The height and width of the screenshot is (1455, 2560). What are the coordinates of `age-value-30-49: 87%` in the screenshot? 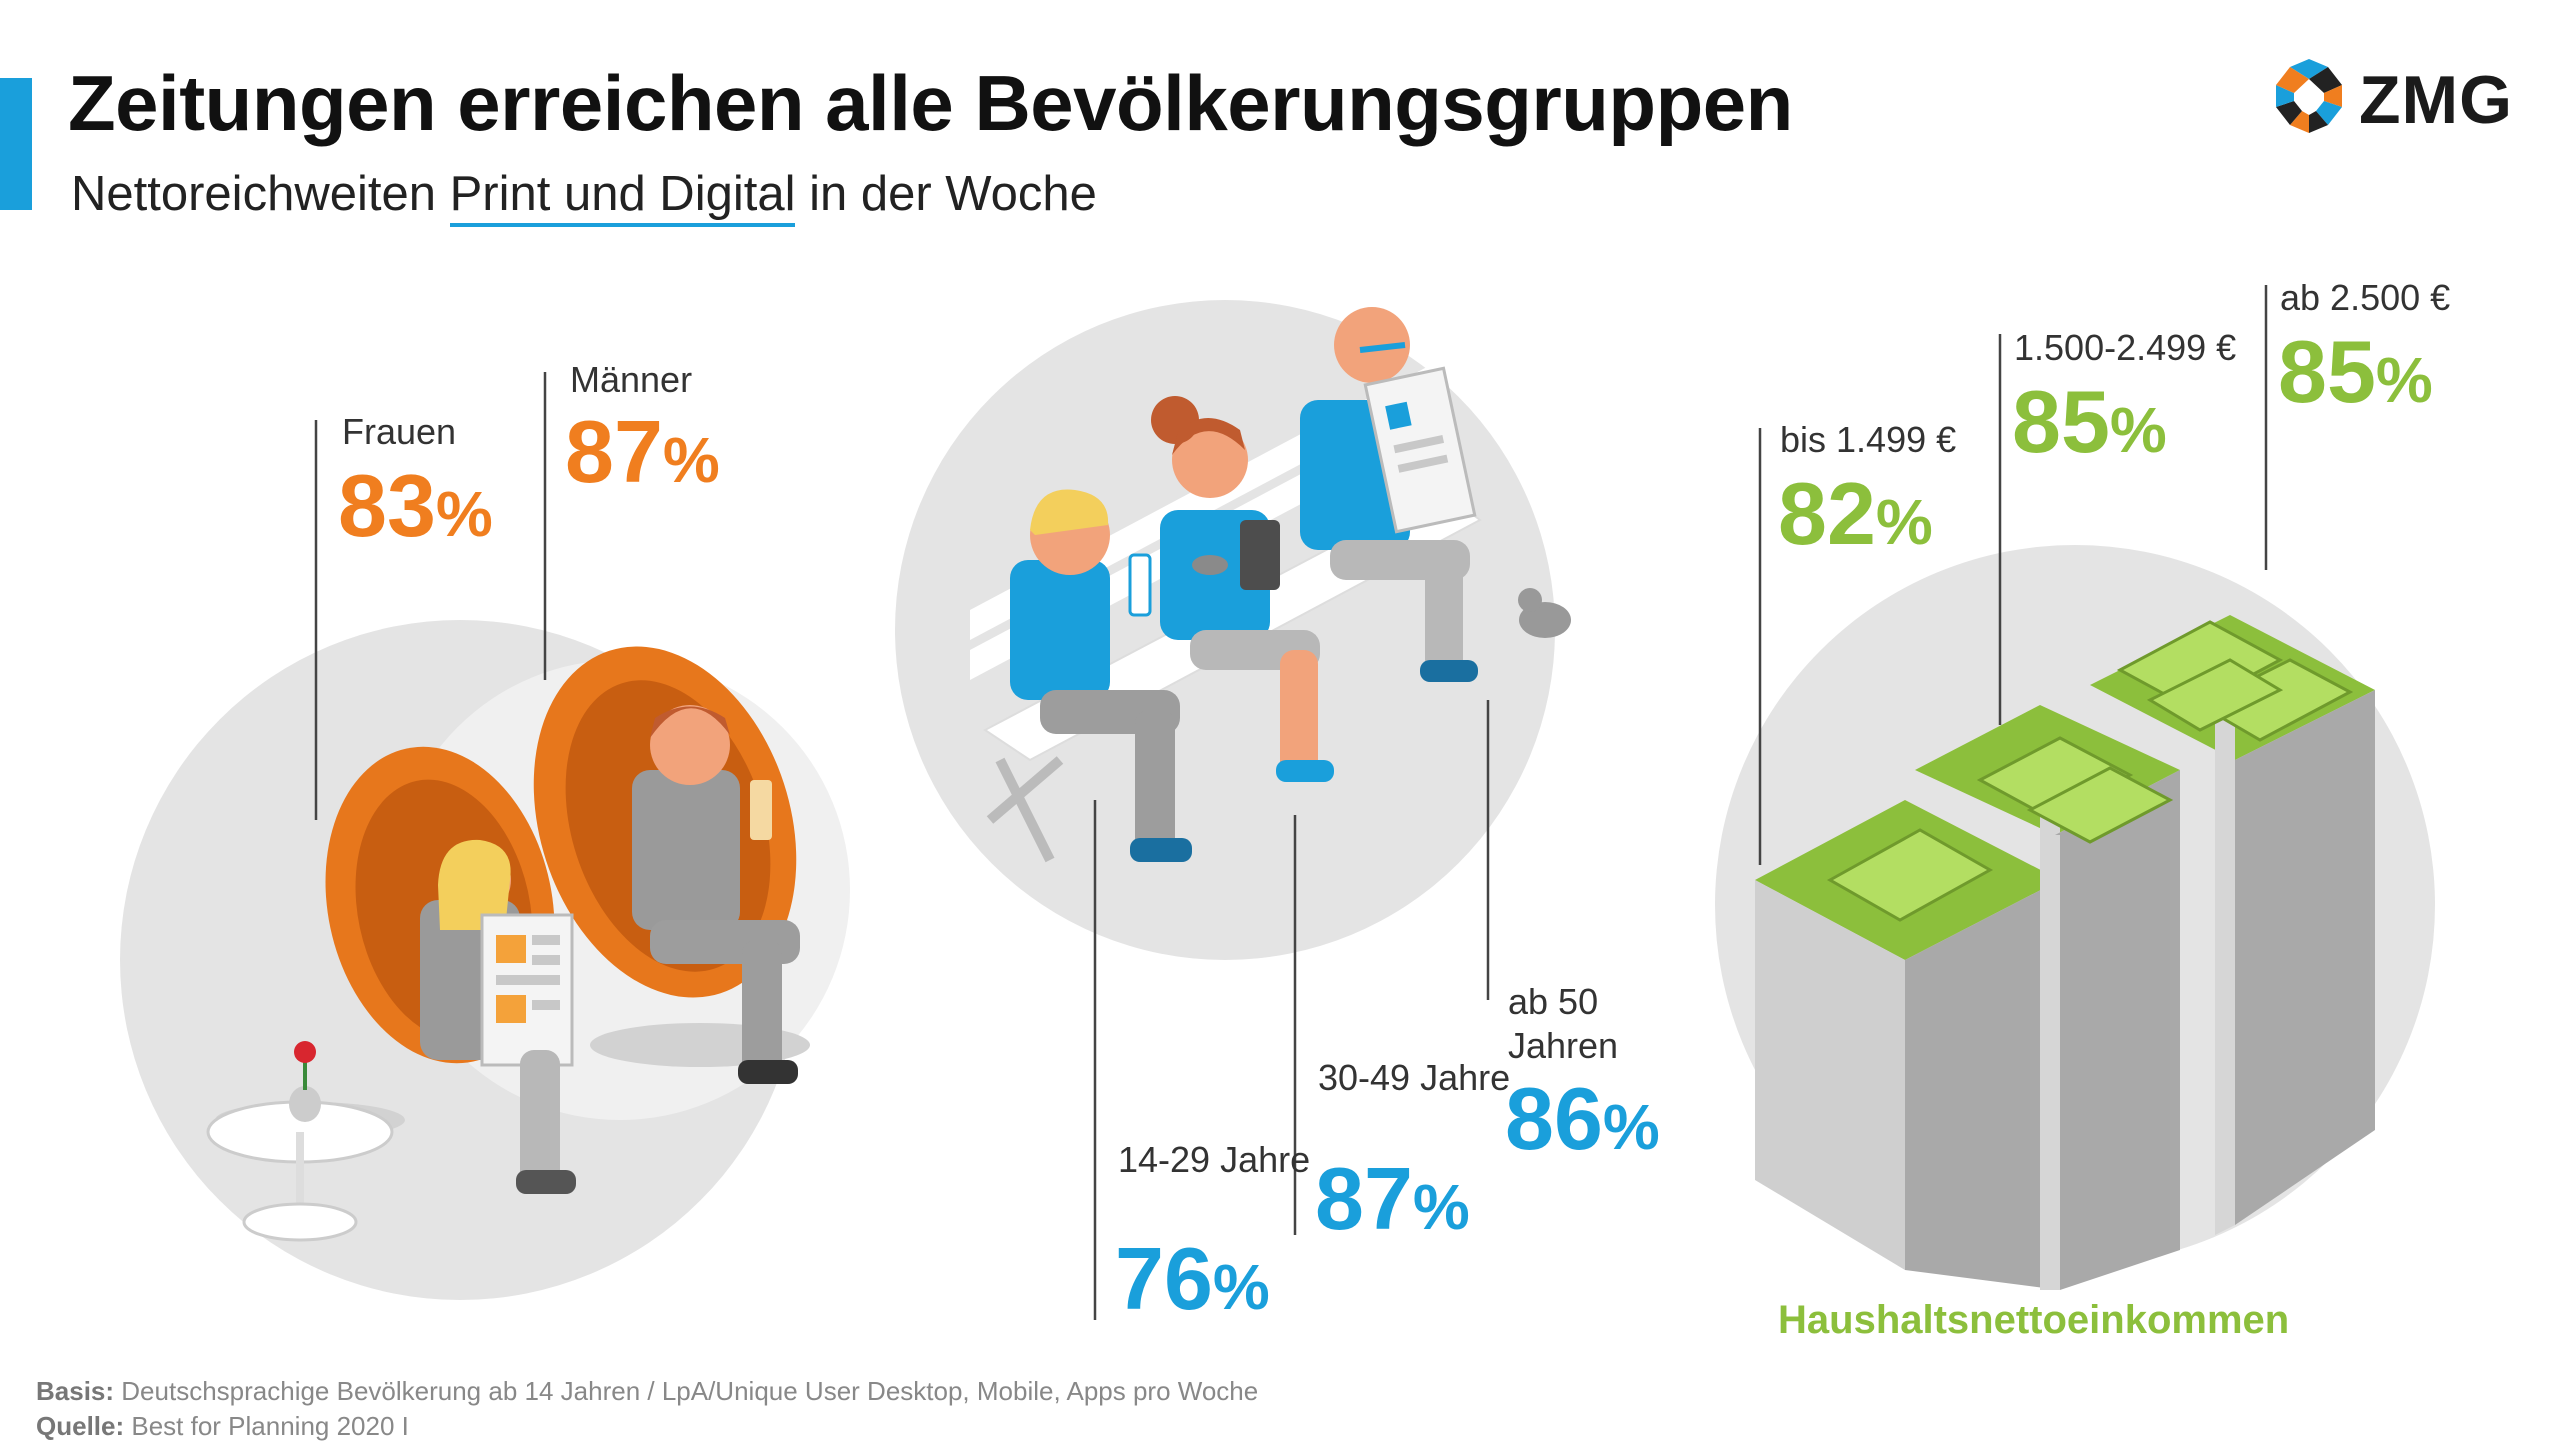 It's located at (1392, 1199).